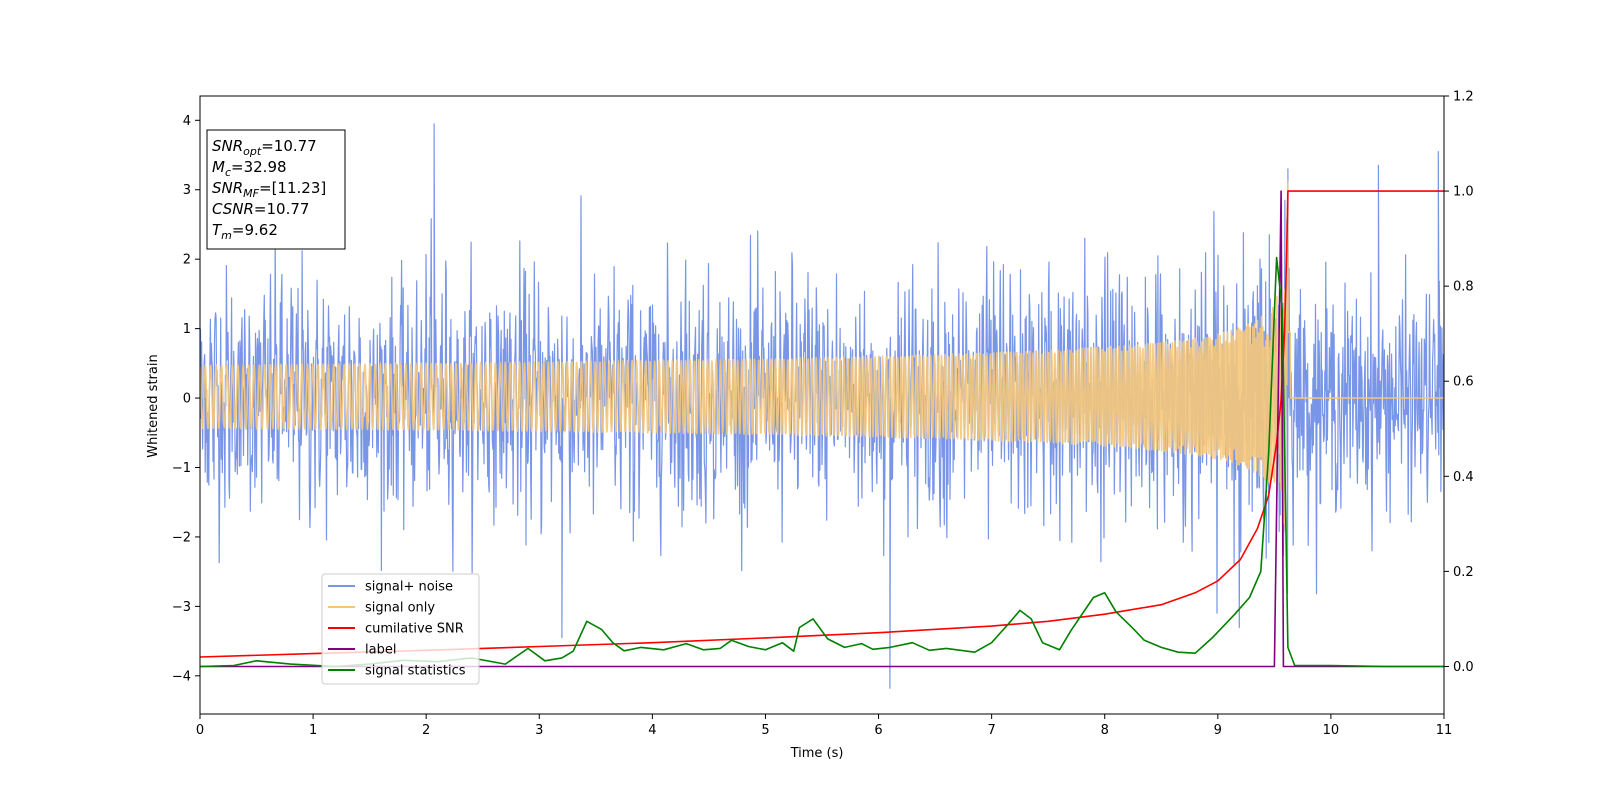 Image resolution: width=1600 pixels, height=800 pixels. What do you see at coordinates (181, 676) in the screenshot?
I see `y-left-tick-label: −4` at bounding box center [181, 676].